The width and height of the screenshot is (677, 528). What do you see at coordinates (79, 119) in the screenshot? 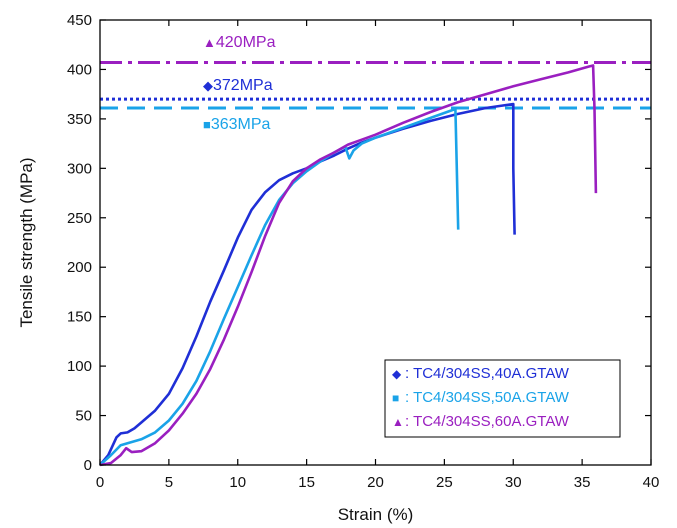
I see `y-tick-label: 350` at bounding box center [79, 119].